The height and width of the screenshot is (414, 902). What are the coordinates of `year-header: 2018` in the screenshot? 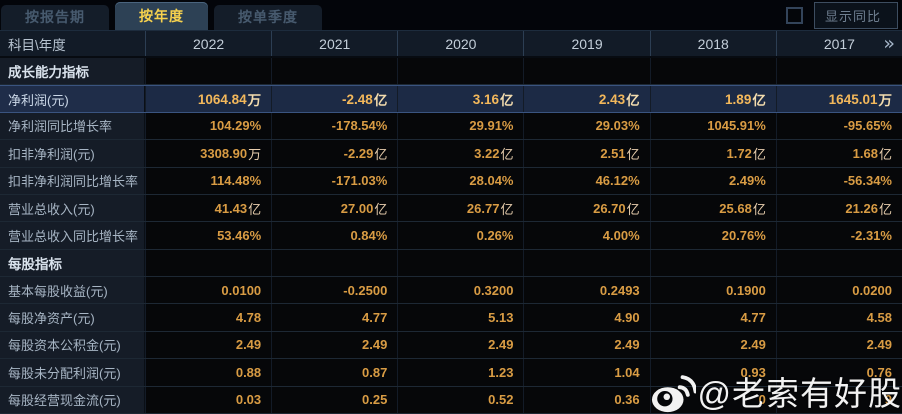 It's located at (712, 43).